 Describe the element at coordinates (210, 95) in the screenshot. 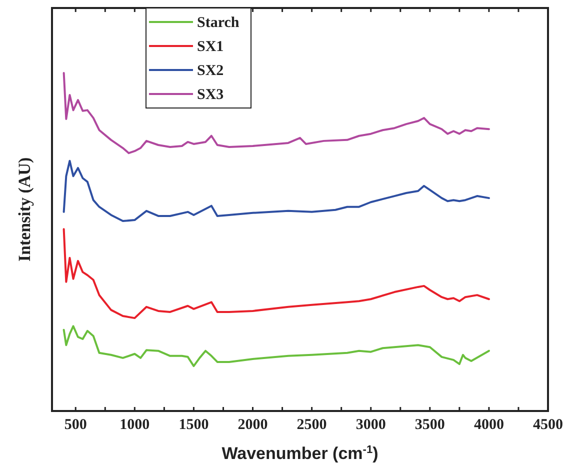

I see `legend-label: SX3` at that location.